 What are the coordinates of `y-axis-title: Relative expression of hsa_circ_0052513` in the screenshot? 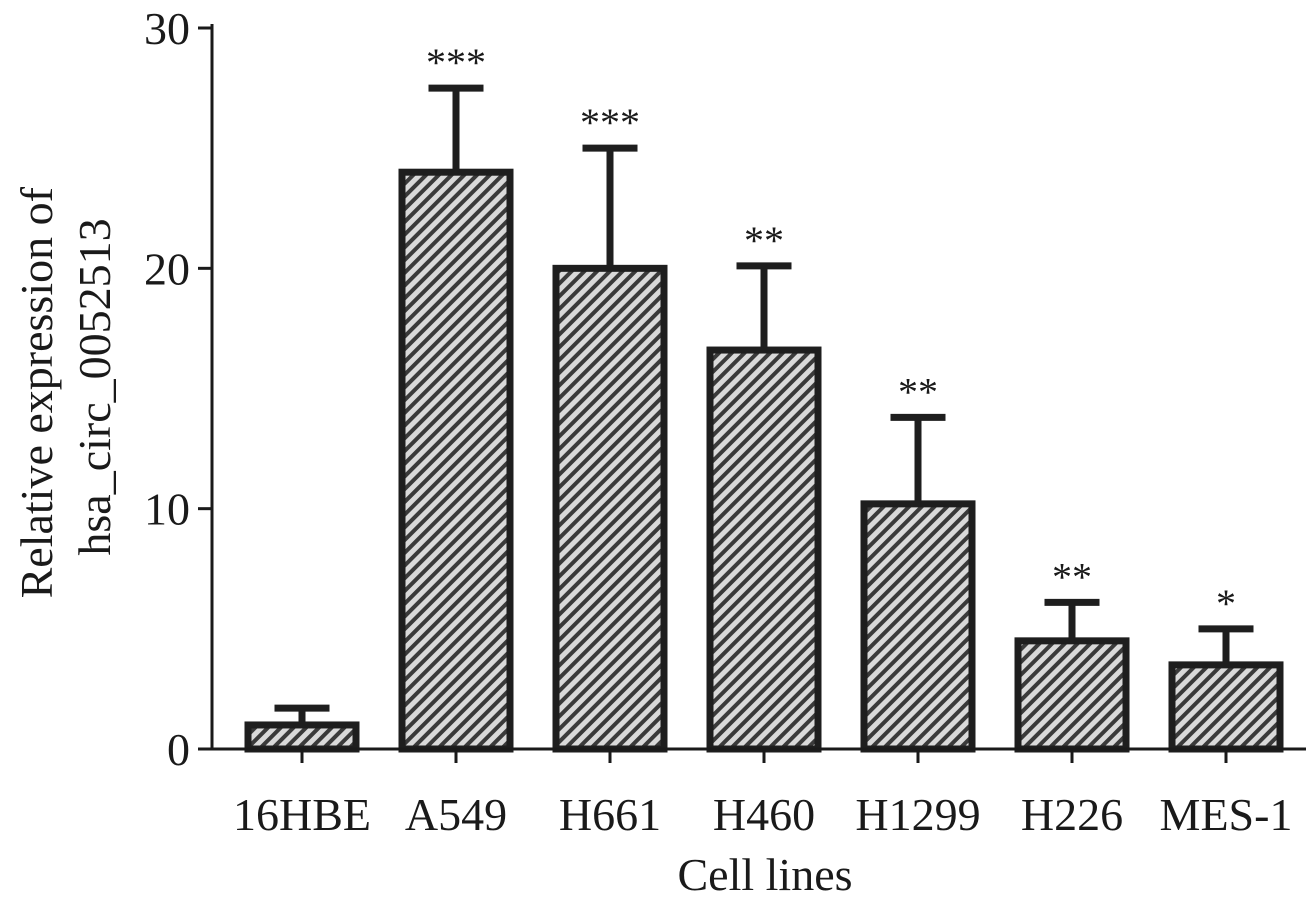 It's located at (65, 387).